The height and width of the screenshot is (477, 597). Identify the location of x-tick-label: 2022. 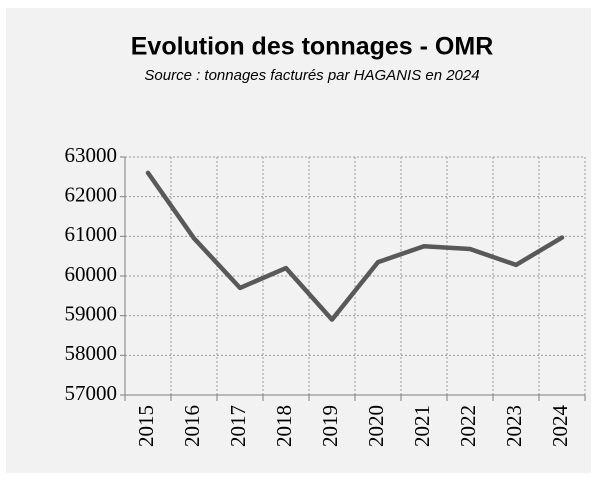
(468, 426).